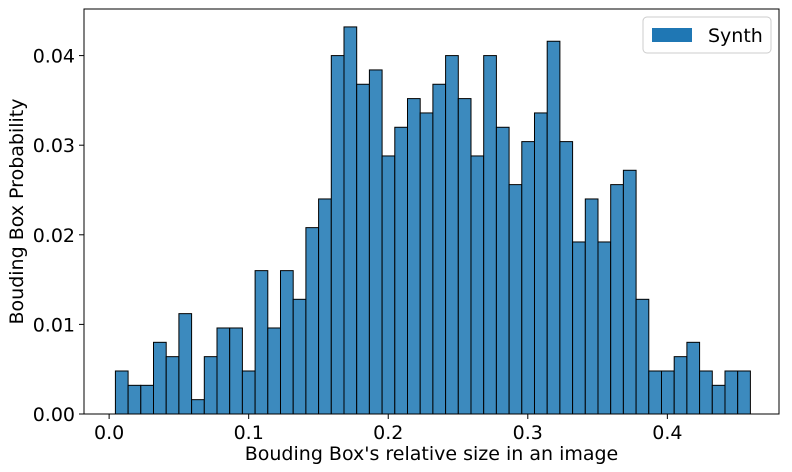 The height and width of the screenshot is (472, 792). What do you see at coordinates (528, 433) in the screenshot?
I see `x-tick-label: 0.3` at bounding box center [528, 433].